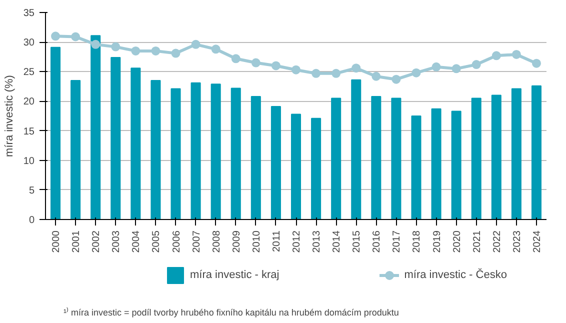 The width and height of the screenshot is (566, 323). I want to click on x-tick-label: 2008, so click(216, 241).